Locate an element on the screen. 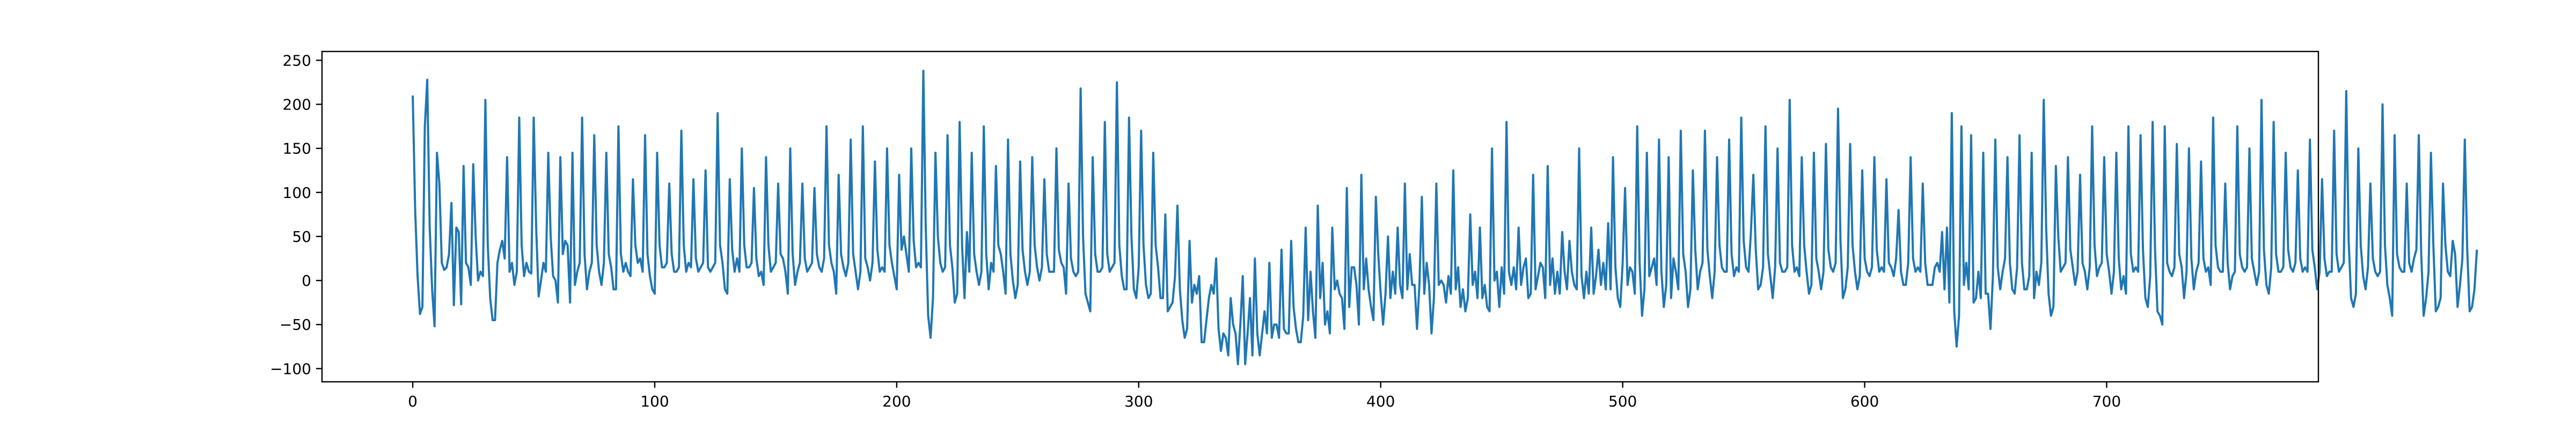 Image resolution: width=2576 pixels, height=429 pixels. x-tick-label: 200 is located at coordinates (896, 401).